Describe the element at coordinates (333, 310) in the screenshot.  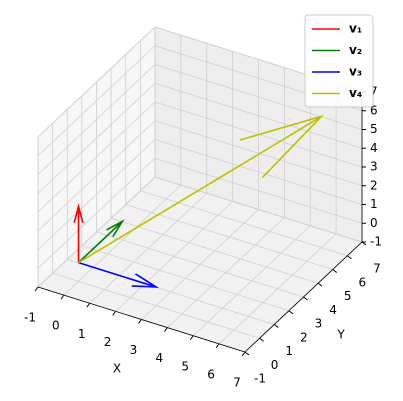
I see `y-tick-label: 4` at that location.